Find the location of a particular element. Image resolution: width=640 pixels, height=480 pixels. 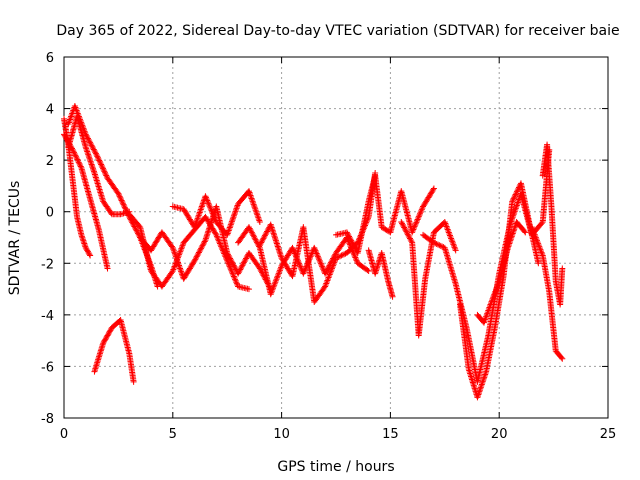

x-tick-label: 0 is located at coordinates (64, 434).